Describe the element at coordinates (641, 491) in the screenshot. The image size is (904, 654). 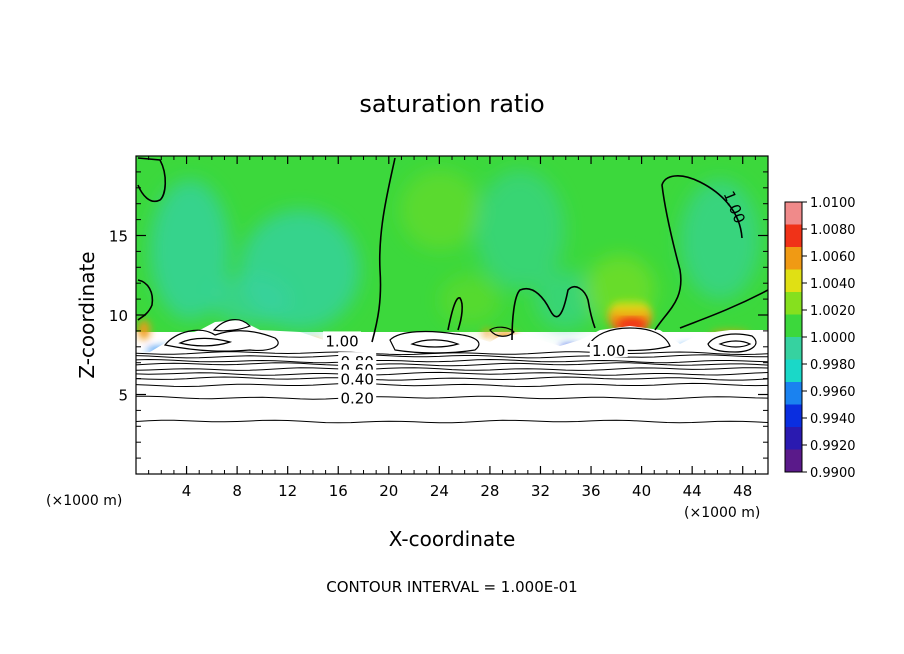
I see `x-tick-label: 40` at that location.